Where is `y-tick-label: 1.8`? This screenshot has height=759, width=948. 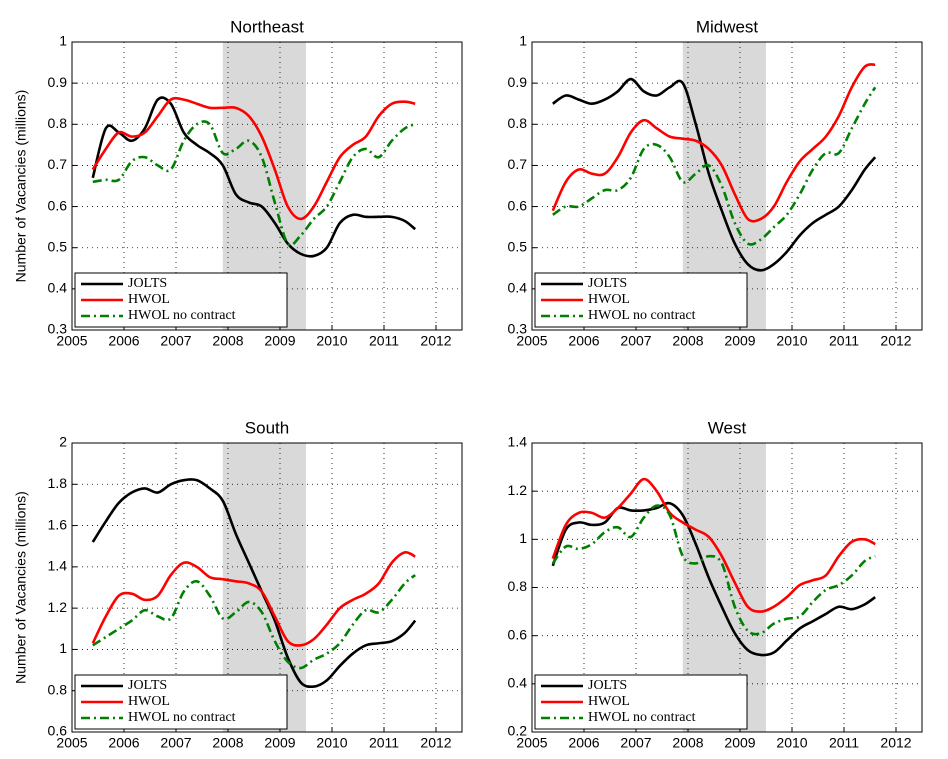
y-tick-label: 1.8 is located at coordinates (58, 483).